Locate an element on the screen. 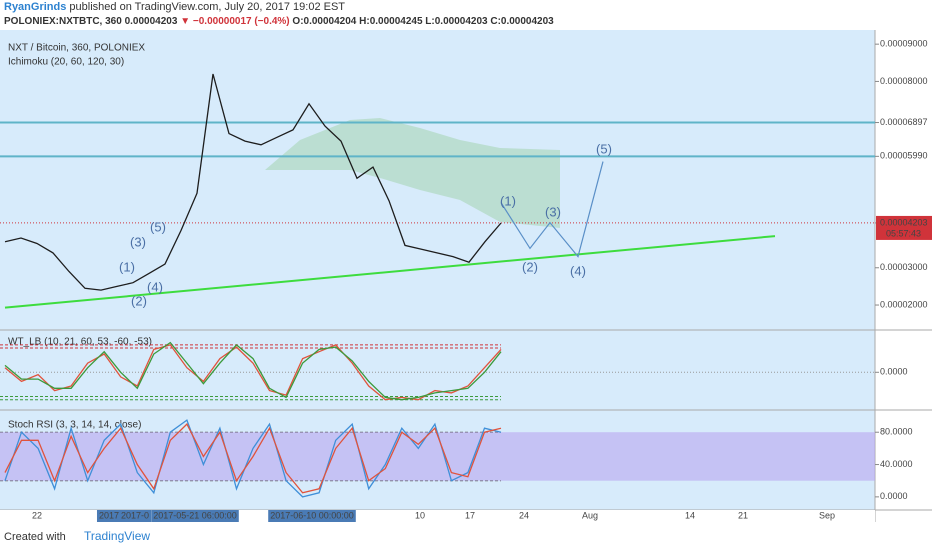 The width and height of the screenshot is (932, 550). ichimoku-cloud is located at coordinates (412, 173).